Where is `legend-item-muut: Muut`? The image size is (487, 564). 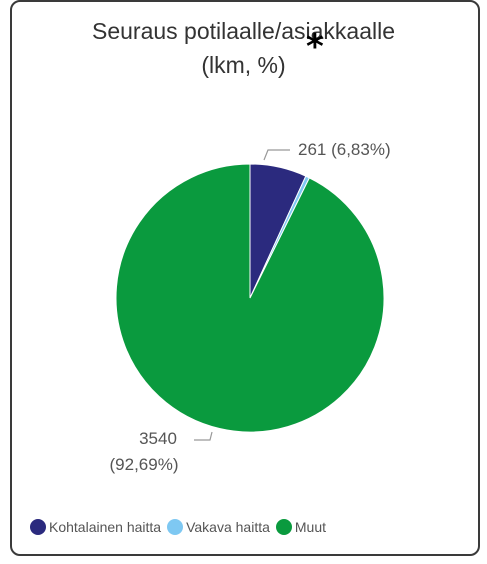
legend-item-muut: Muut is located at coordinates (301, 527).